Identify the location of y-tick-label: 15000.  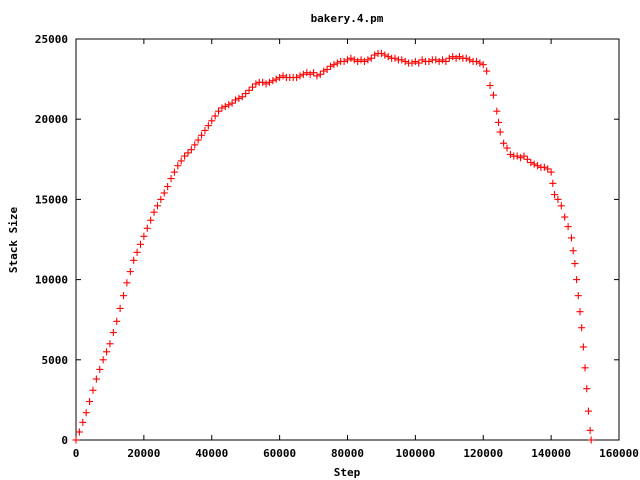
(51, 199).